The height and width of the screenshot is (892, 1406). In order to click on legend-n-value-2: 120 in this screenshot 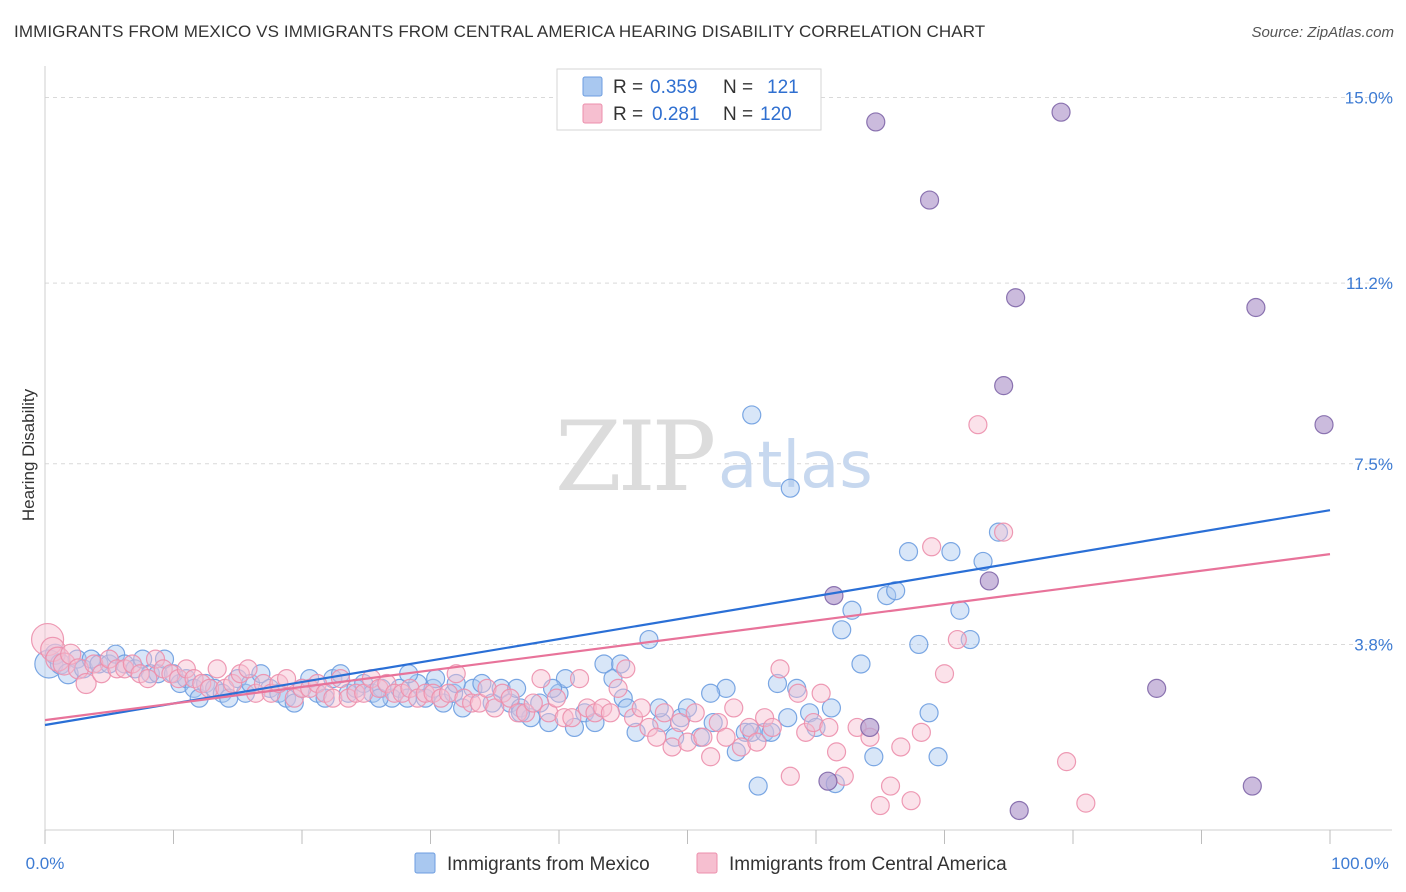, I will do `click(776, 114)`.